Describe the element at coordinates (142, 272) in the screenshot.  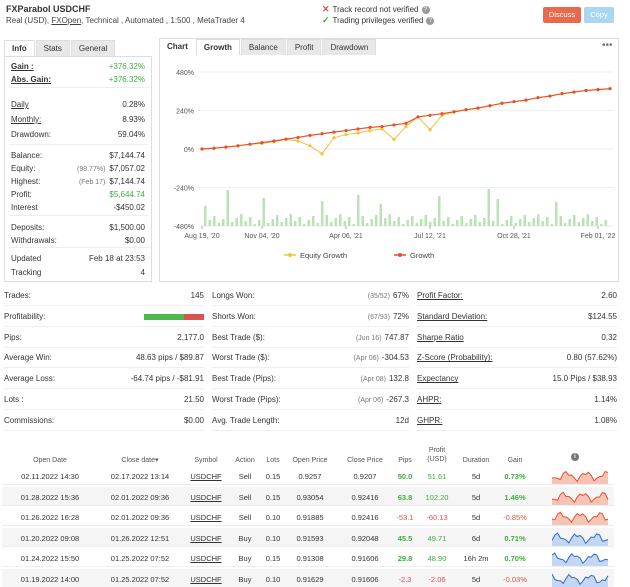
I see `info-value-text: 4` at that location.